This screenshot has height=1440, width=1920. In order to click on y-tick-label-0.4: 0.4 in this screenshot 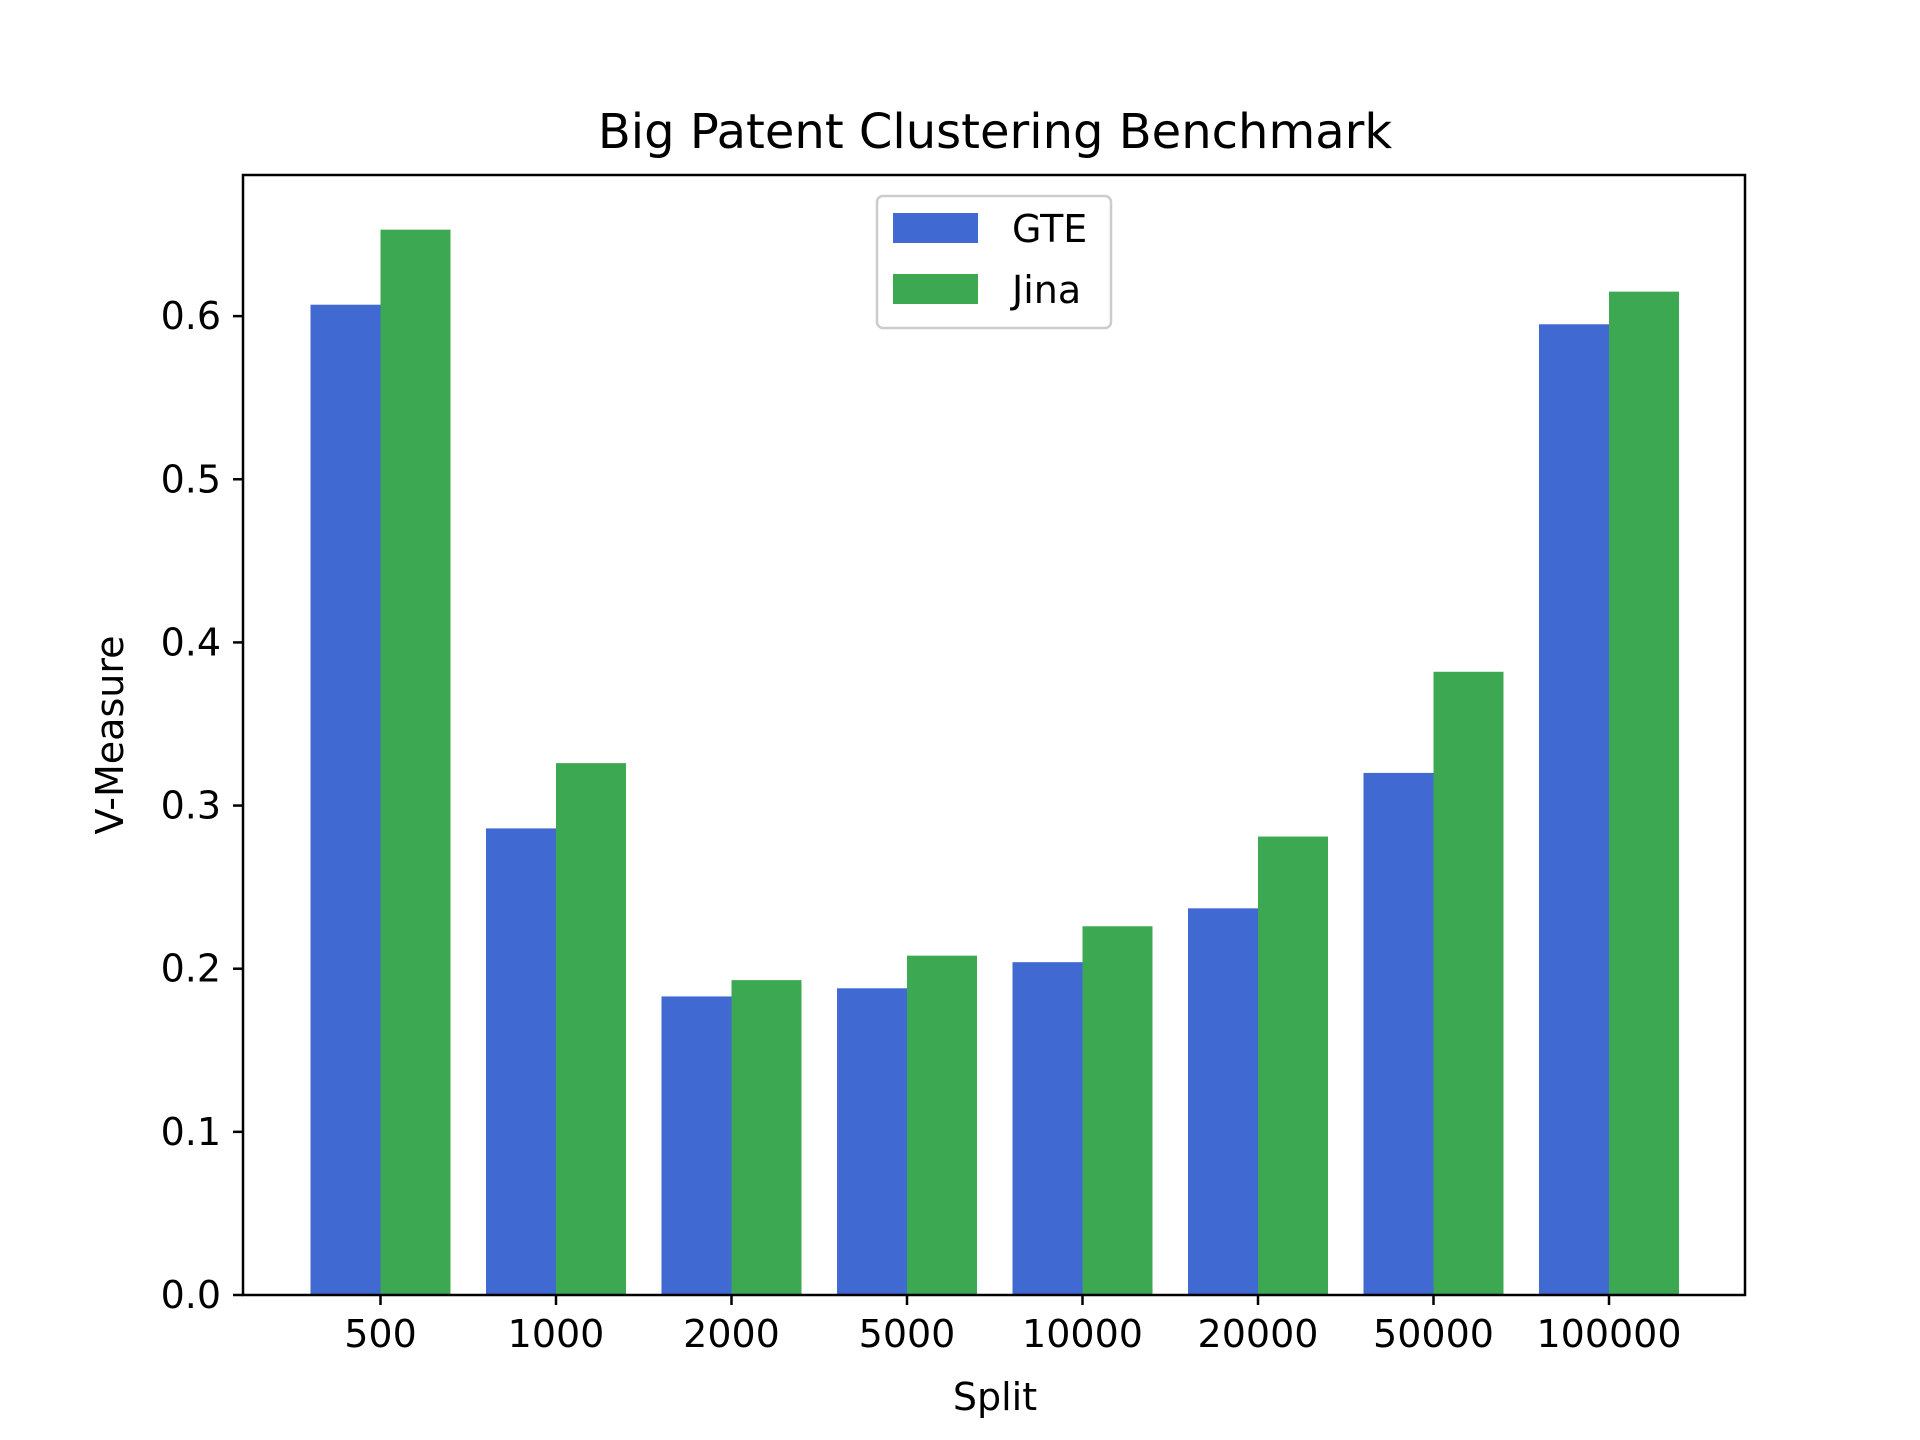, I will do `click(191, 642)`.